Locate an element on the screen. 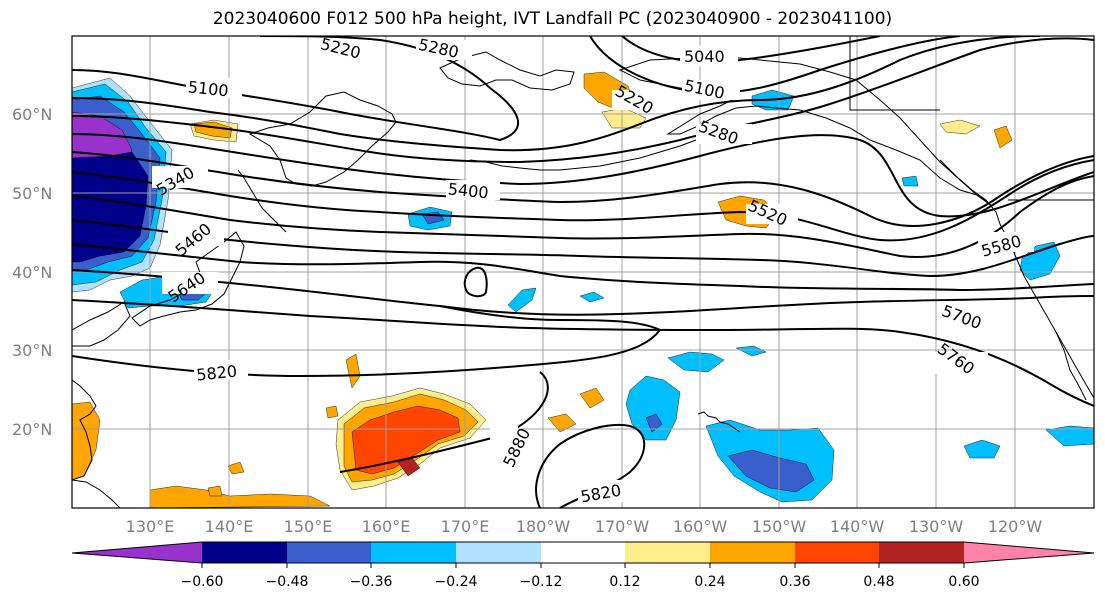  lon-label-130w: 130°W is located at coordinates (936, 526).